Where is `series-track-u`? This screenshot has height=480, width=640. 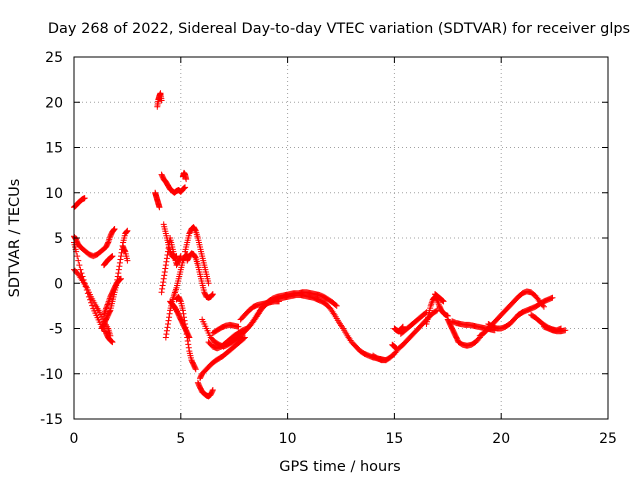
series-track-u is located at coordinates (222, 358).